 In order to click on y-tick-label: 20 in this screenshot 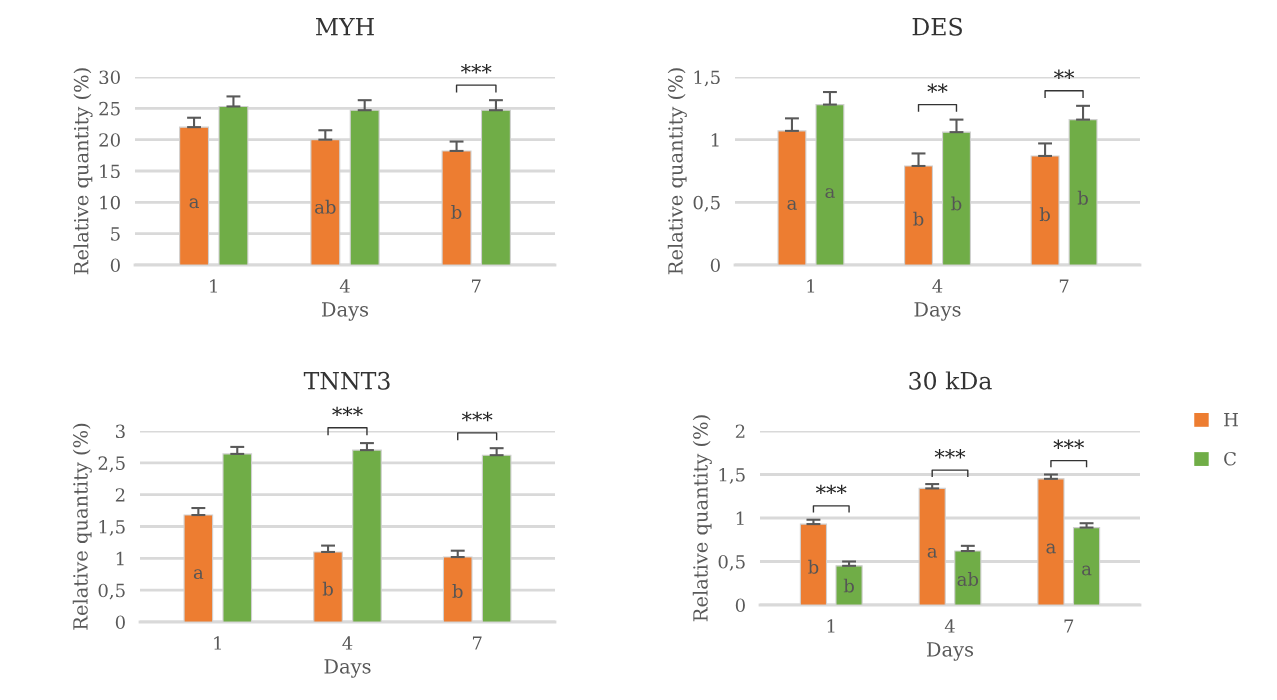, I will do `click(109, 140)`.